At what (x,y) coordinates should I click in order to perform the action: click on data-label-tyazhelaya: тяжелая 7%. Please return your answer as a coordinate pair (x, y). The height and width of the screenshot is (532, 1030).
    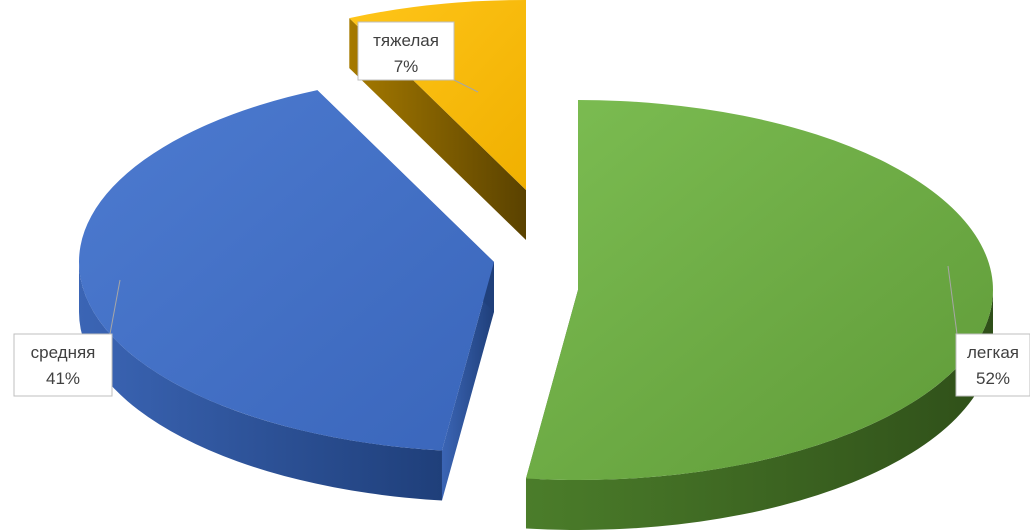
    Looking at the image, I should click on (418, 57).